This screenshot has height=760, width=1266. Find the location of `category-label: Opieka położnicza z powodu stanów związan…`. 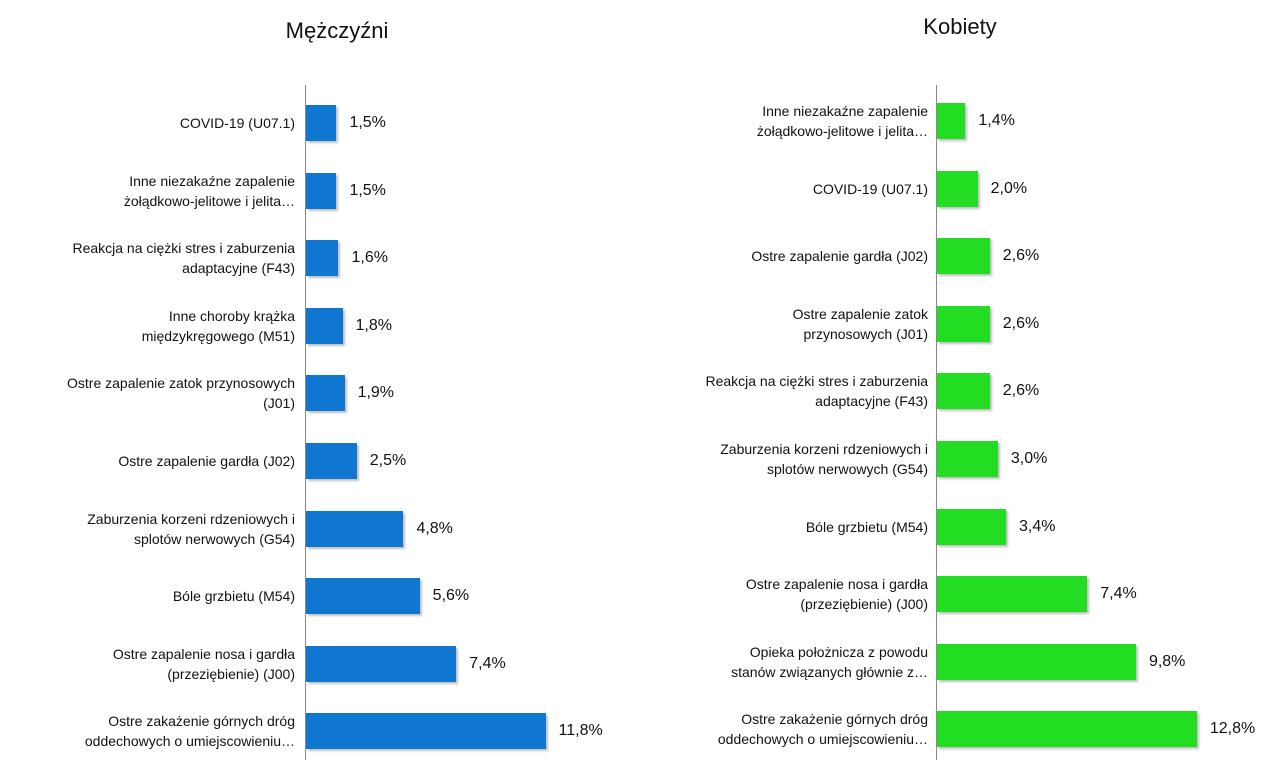

category-label: Opieka położnicza z powodu stanów związan… is located at coordinates (829, 662).